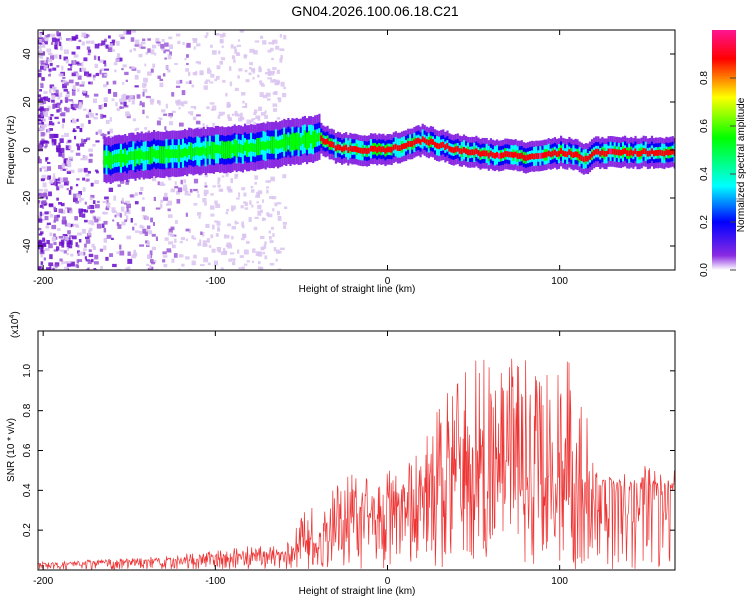  Describe the element at coordinates (27, 150) in the screenshot. I see `y-tick-label: 0` at that location.